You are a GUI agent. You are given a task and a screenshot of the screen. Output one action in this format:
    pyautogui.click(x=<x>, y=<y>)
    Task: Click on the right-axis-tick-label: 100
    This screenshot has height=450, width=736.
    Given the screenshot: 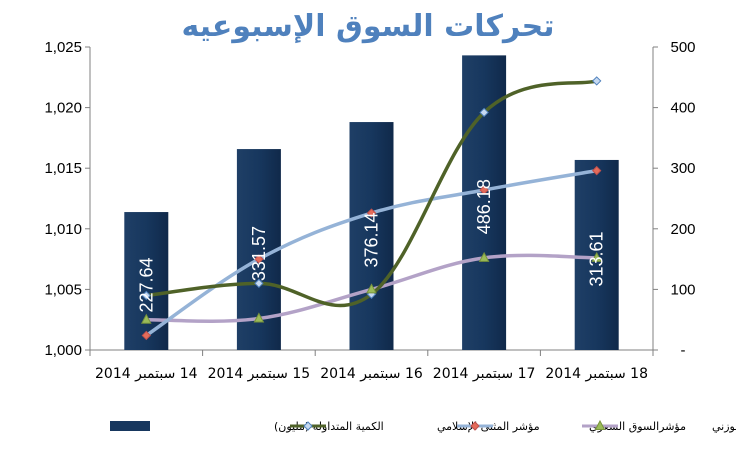 What is the action you would take?
    pyautogui.click(x=682, y=289)
    